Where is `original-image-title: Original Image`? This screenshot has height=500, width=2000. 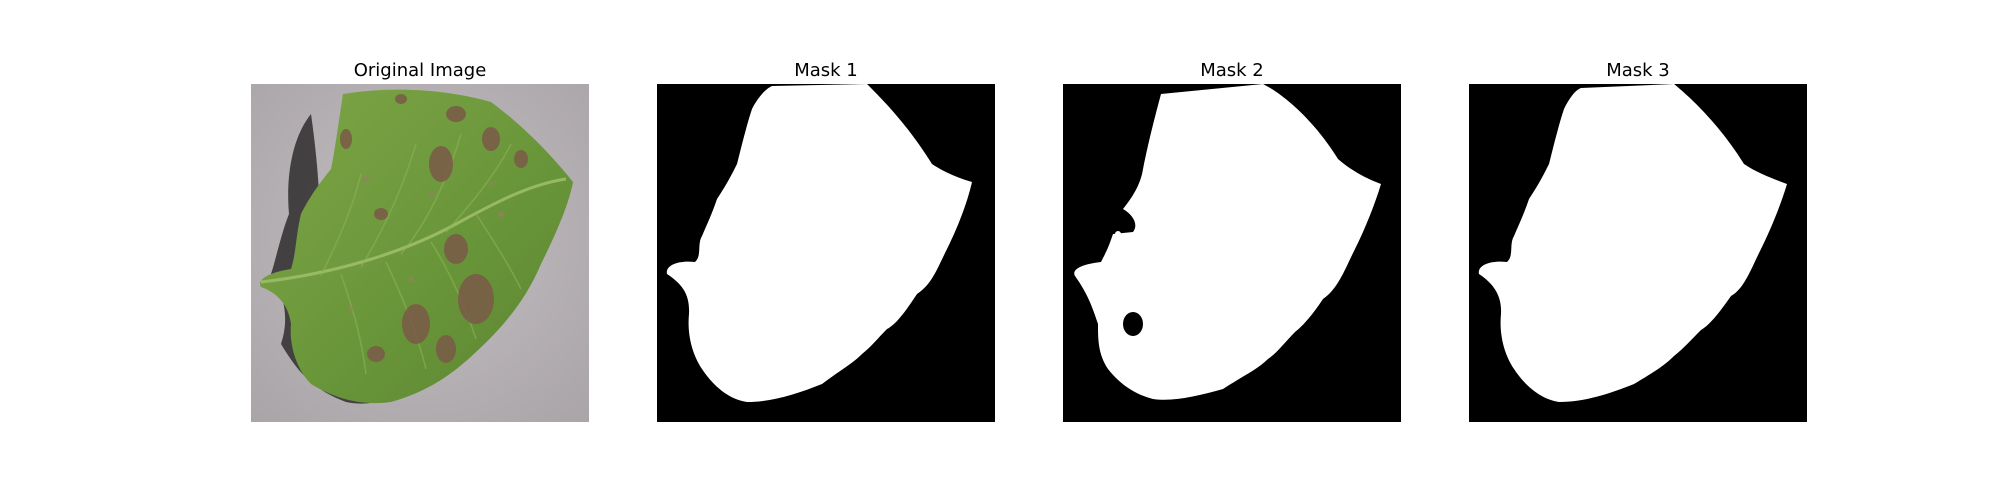 original-image-title: Original Image is located at coordinates (420, 70).